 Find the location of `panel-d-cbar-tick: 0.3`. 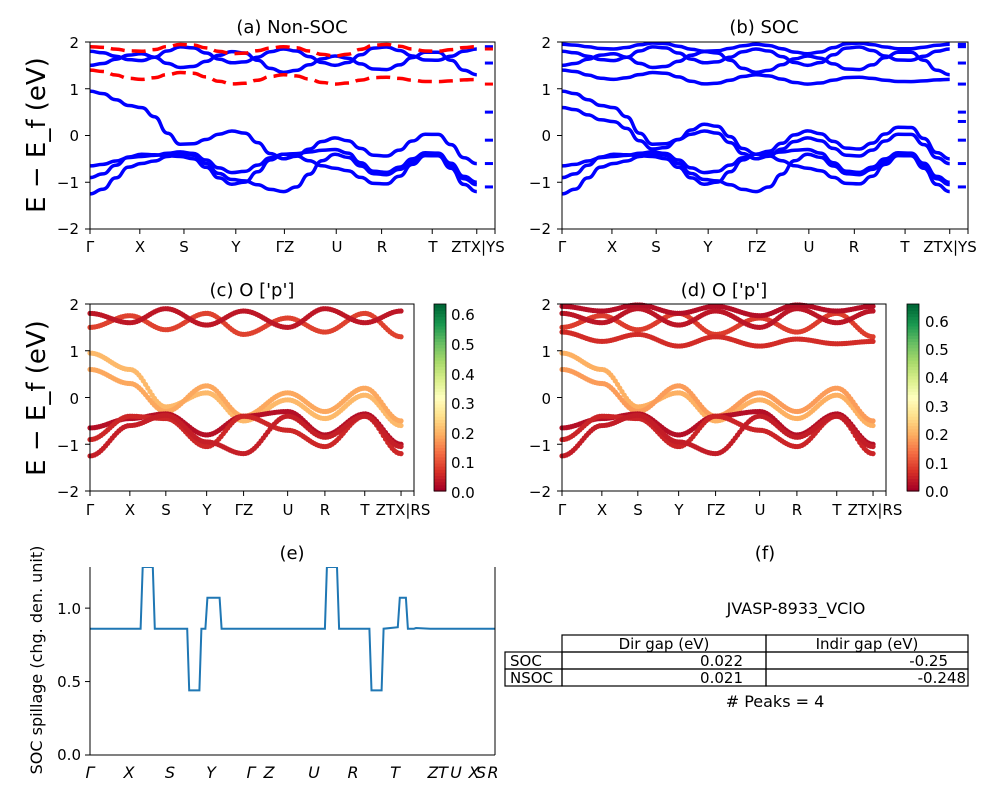

panel-d-cbar-tick: 0.3 is located at coordinates (937, 407).